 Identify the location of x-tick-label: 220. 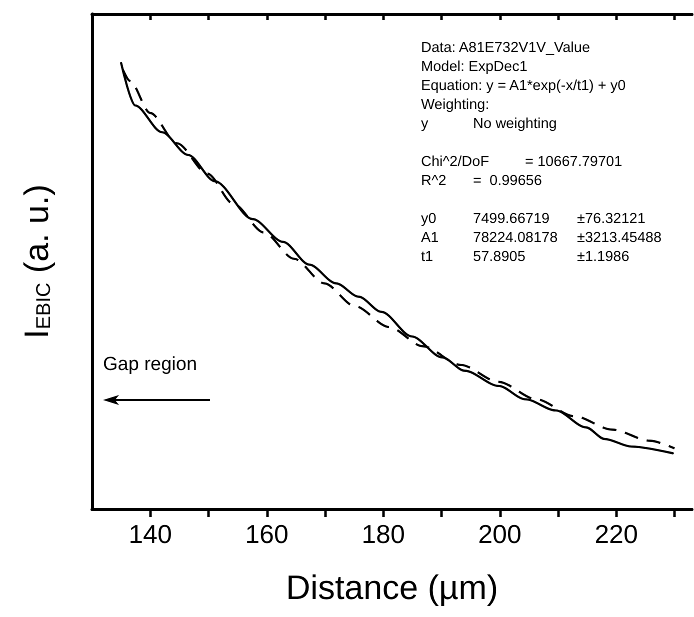
(616, 534).